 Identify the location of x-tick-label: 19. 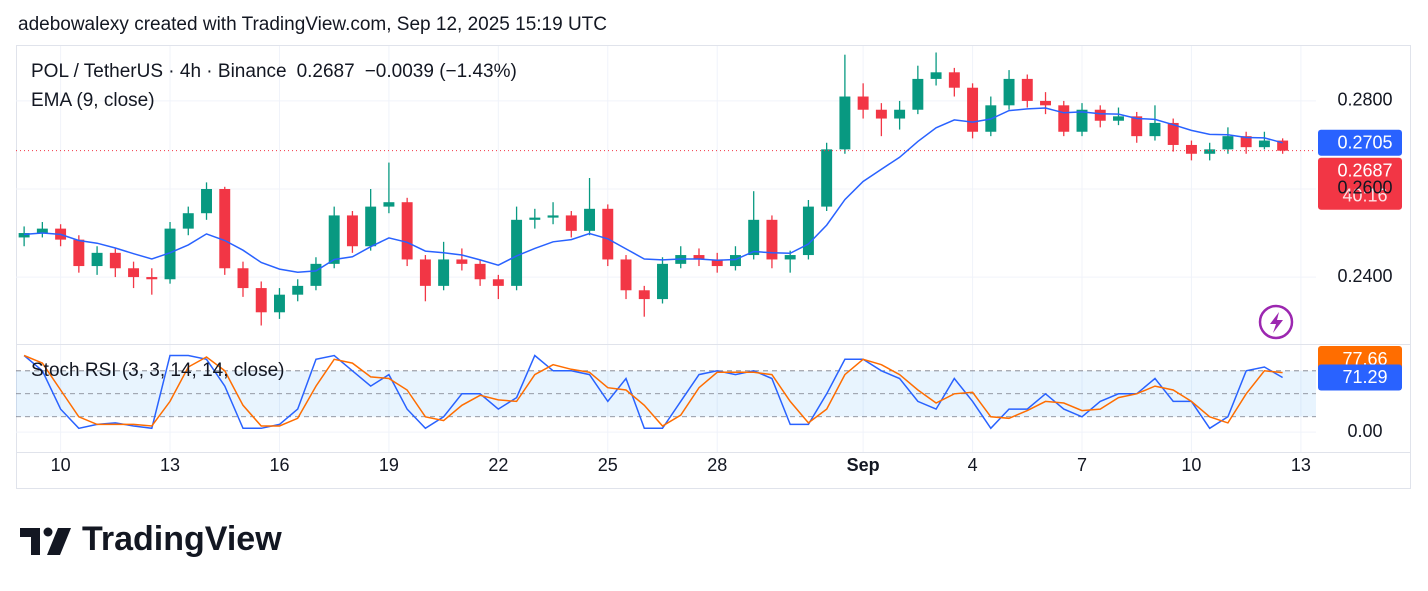
(389, 465).